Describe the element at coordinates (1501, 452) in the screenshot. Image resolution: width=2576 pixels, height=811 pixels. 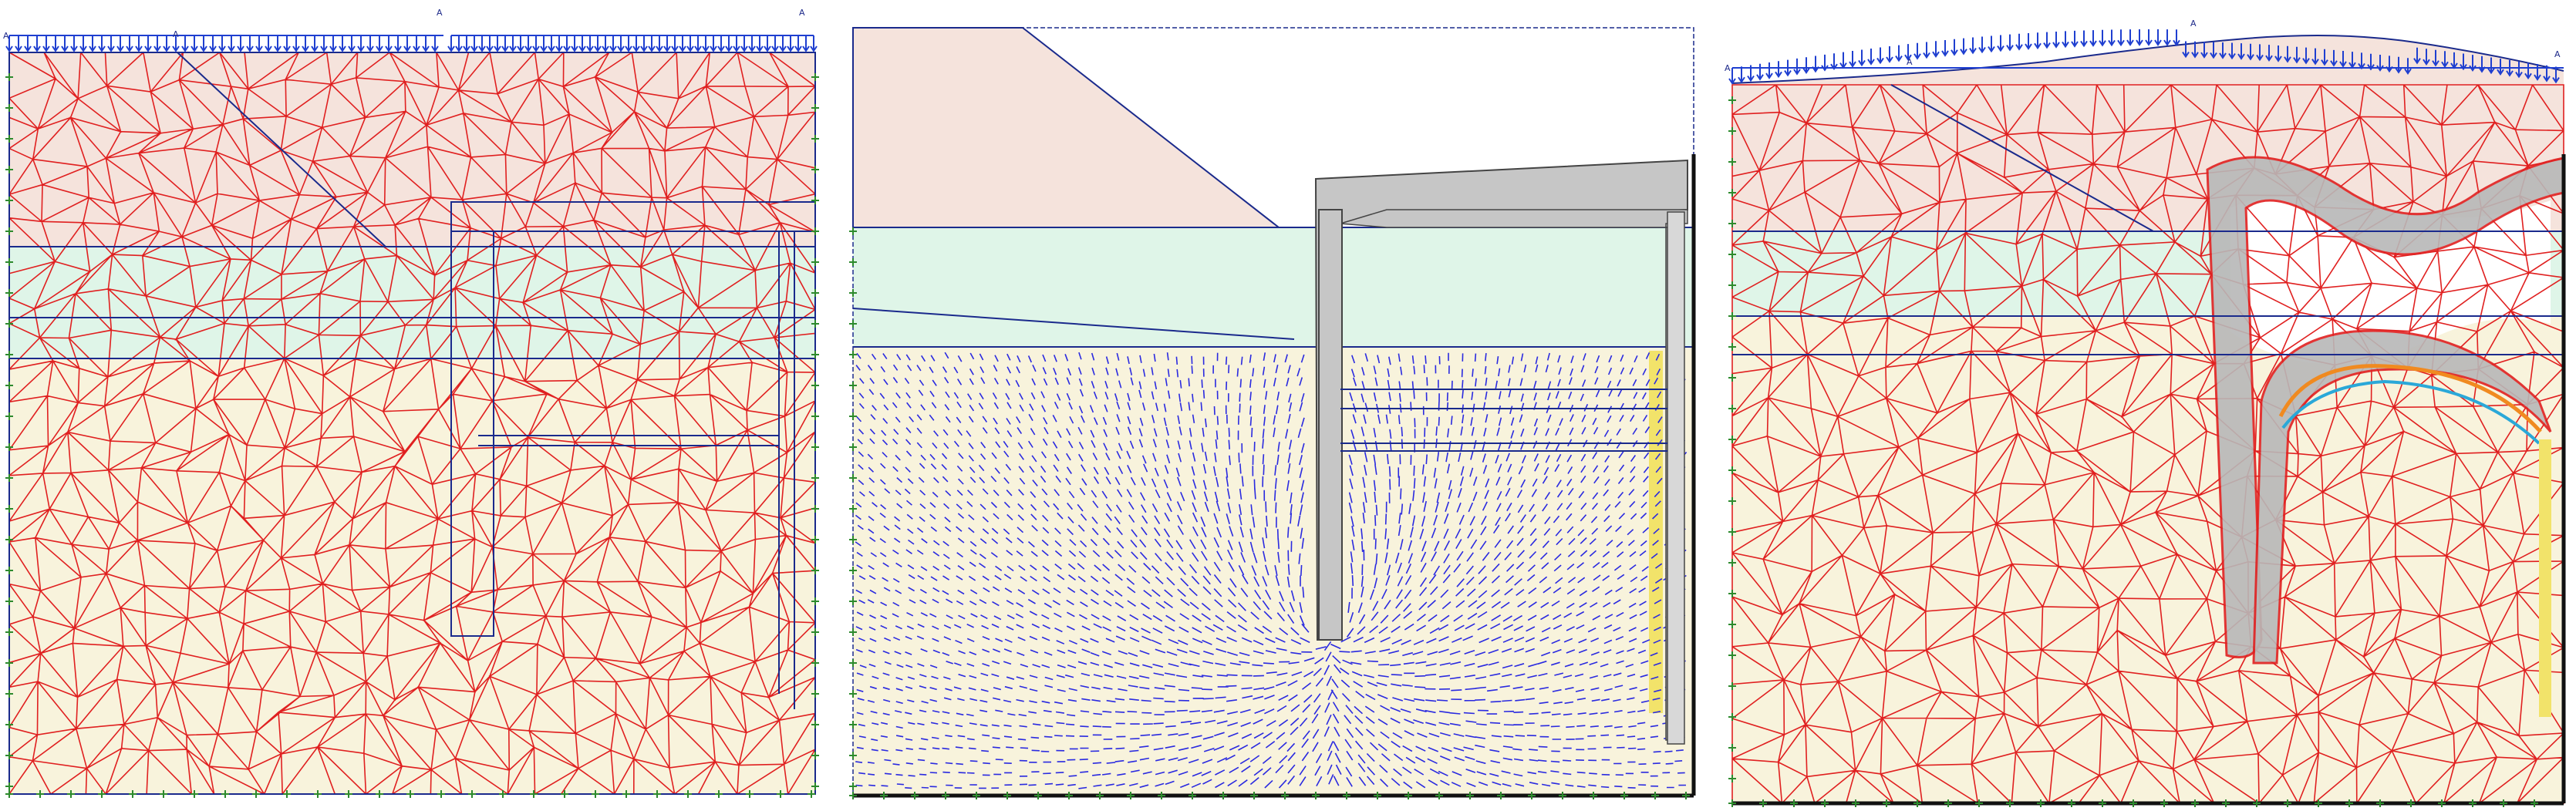
I see `retaining-structure` at that location.